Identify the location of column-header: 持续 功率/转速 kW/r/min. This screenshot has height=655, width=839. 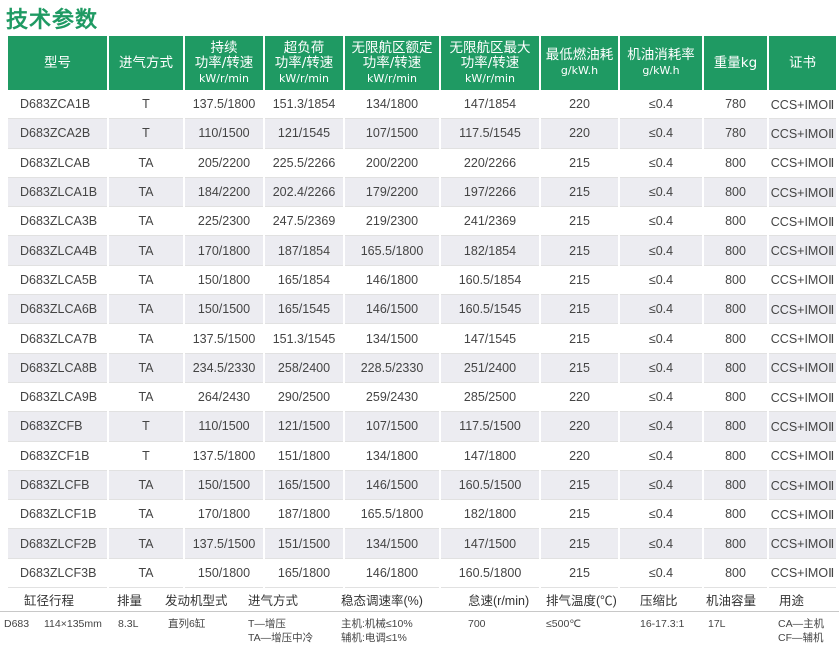
(224, 63).